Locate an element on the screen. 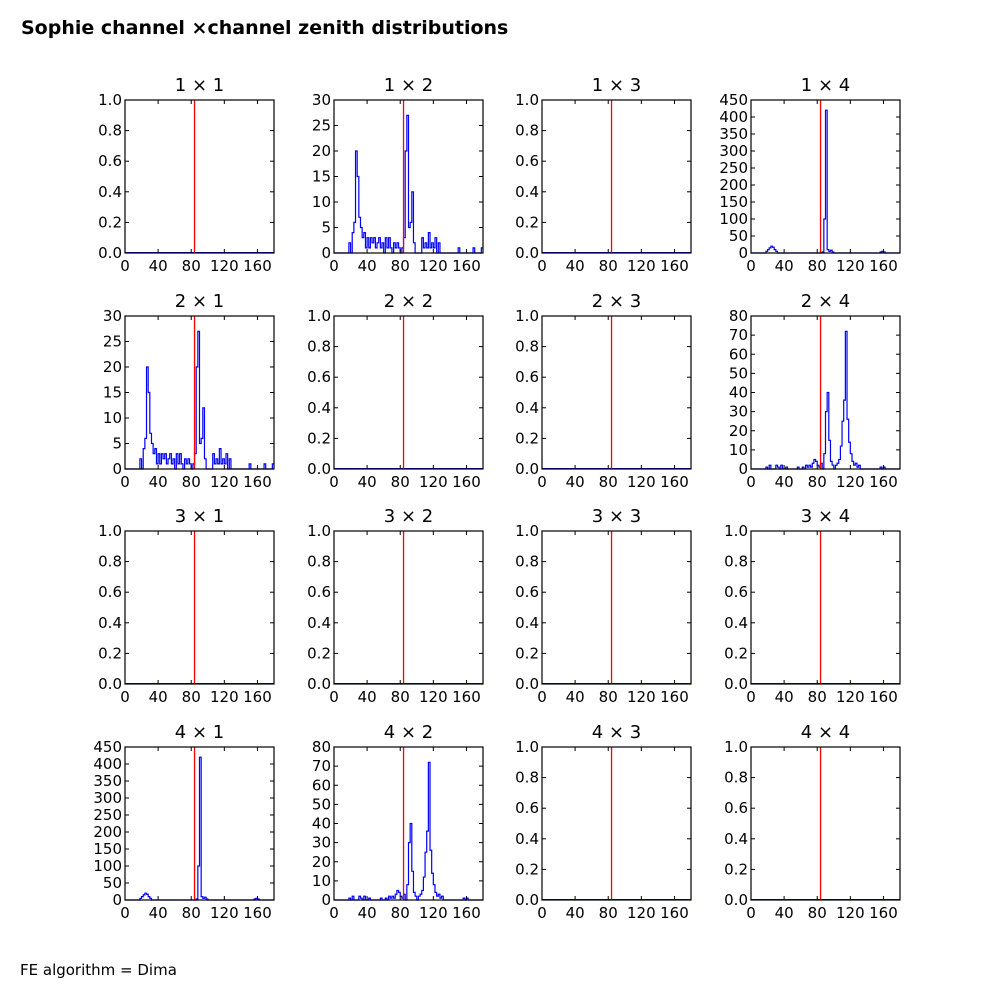 The height and width of the screenshot is (1000, 1000). panel-1x3: 1 × 3 0 40 80 120 160 0.0 0.2 0.4 0.6 0.8 1.0 is located at coordinates (603, 175).